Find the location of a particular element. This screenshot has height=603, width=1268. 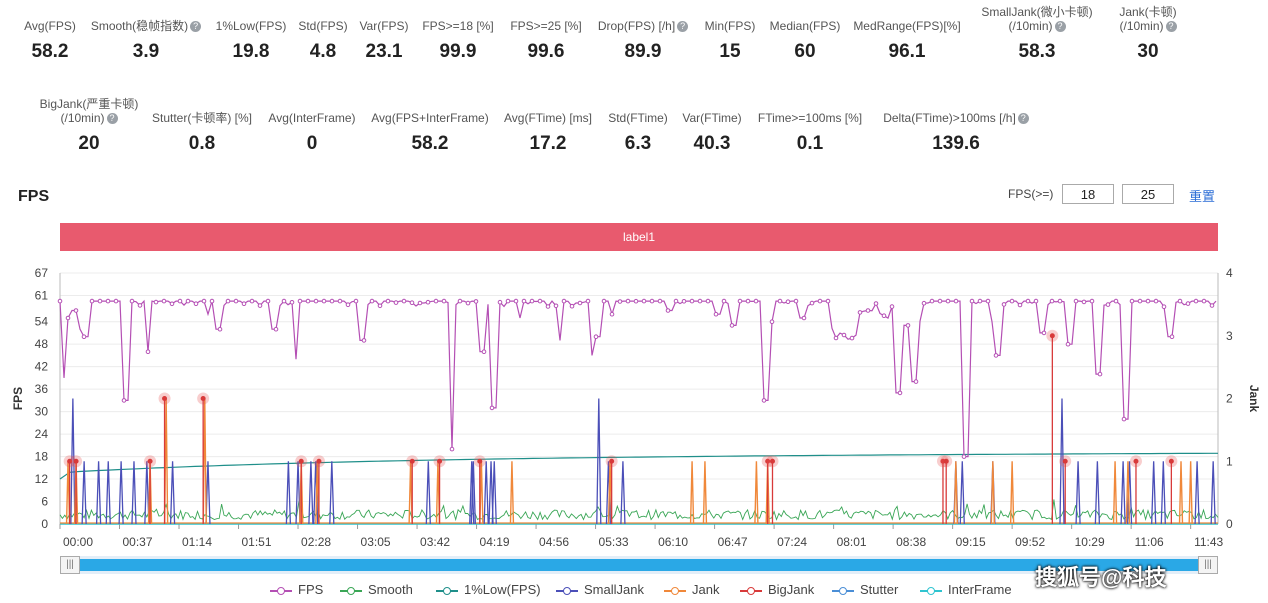

legend-item-stutter: Stutter is located at coordinates (865, 589).